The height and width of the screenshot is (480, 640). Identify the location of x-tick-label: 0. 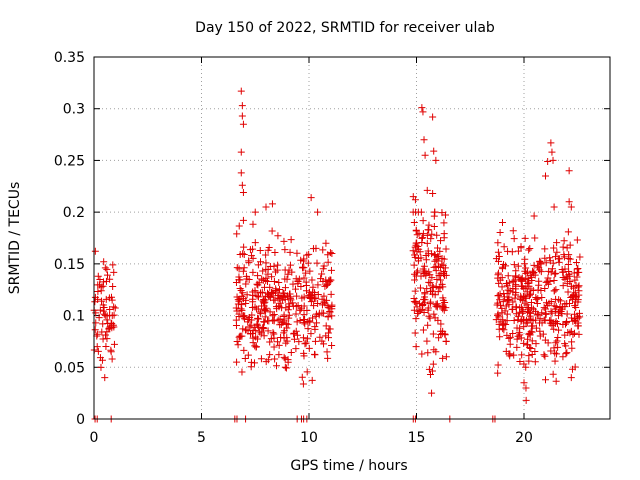
(94, 438).